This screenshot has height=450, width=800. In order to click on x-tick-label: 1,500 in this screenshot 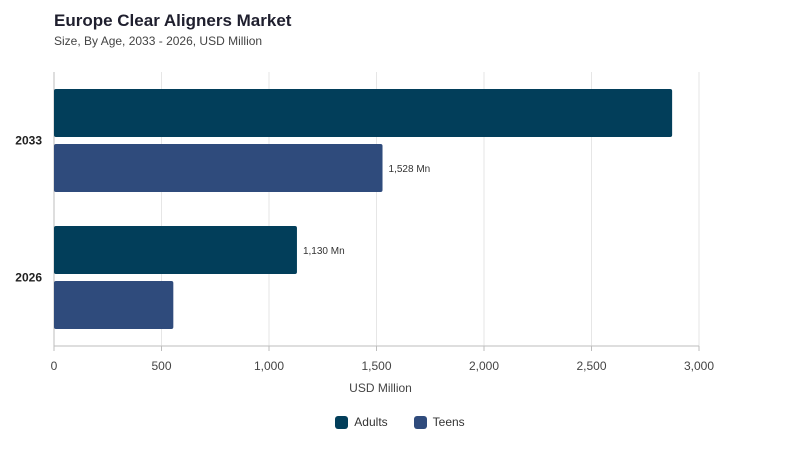, I will do `click(376, 366)`.